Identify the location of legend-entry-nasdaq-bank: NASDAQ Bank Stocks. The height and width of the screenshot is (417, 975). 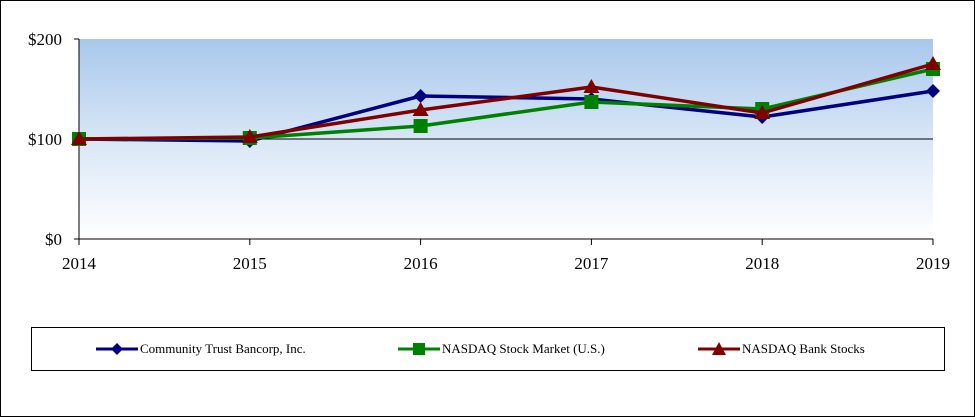
(780, 349).